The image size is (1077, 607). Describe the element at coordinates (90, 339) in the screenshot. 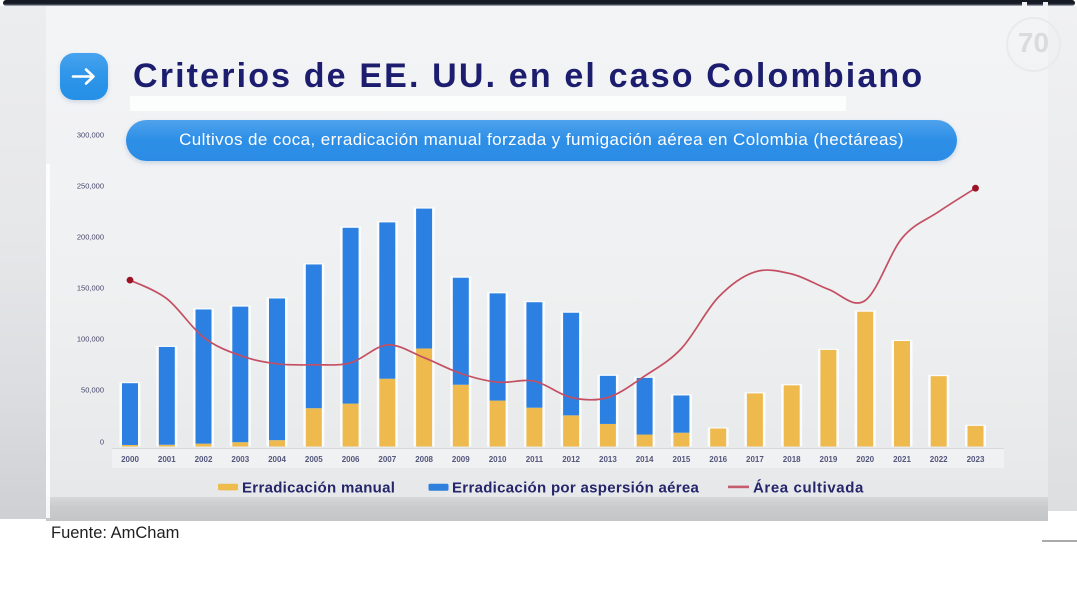

I see `svg-text: 100,000` at that location.